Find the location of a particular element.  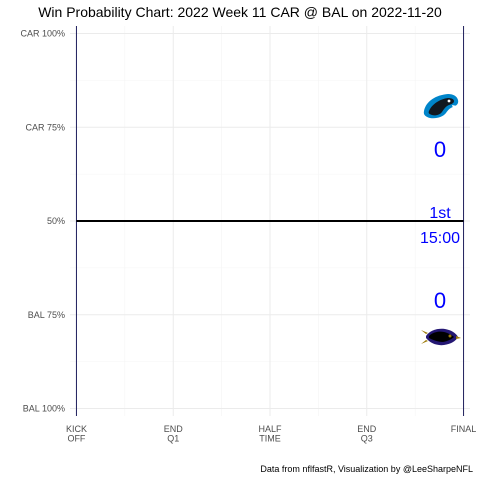

game-clock: 15:00 is located at coordinates (440, 238).